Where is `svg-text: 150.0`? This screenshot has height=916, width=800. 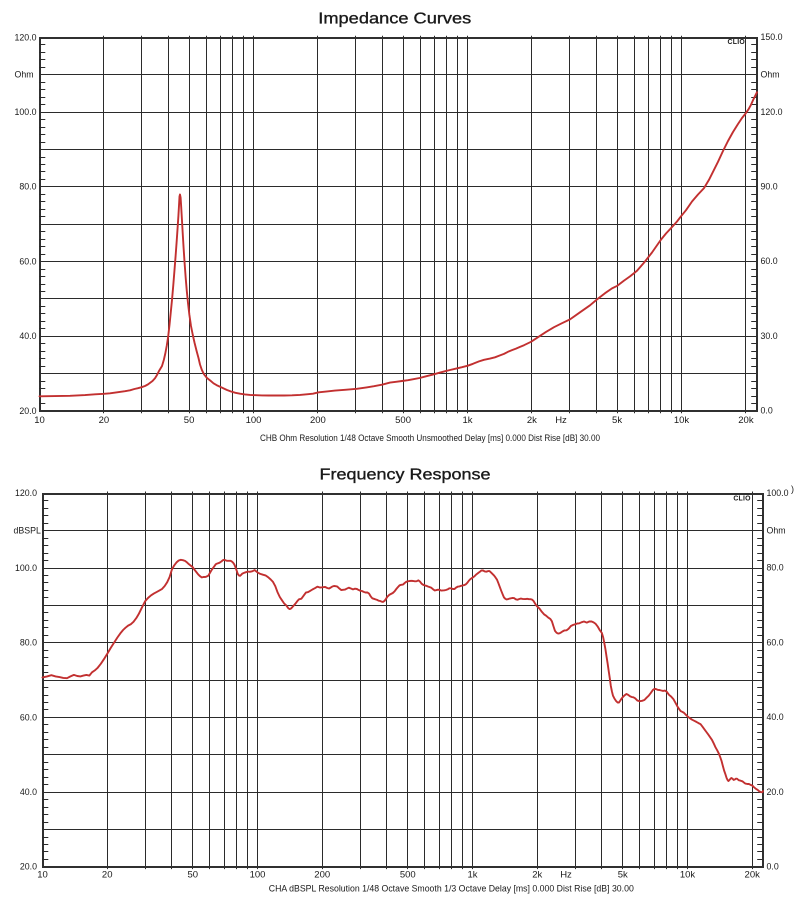
svg-text: 150.0 is located at coordinates (772, 37).